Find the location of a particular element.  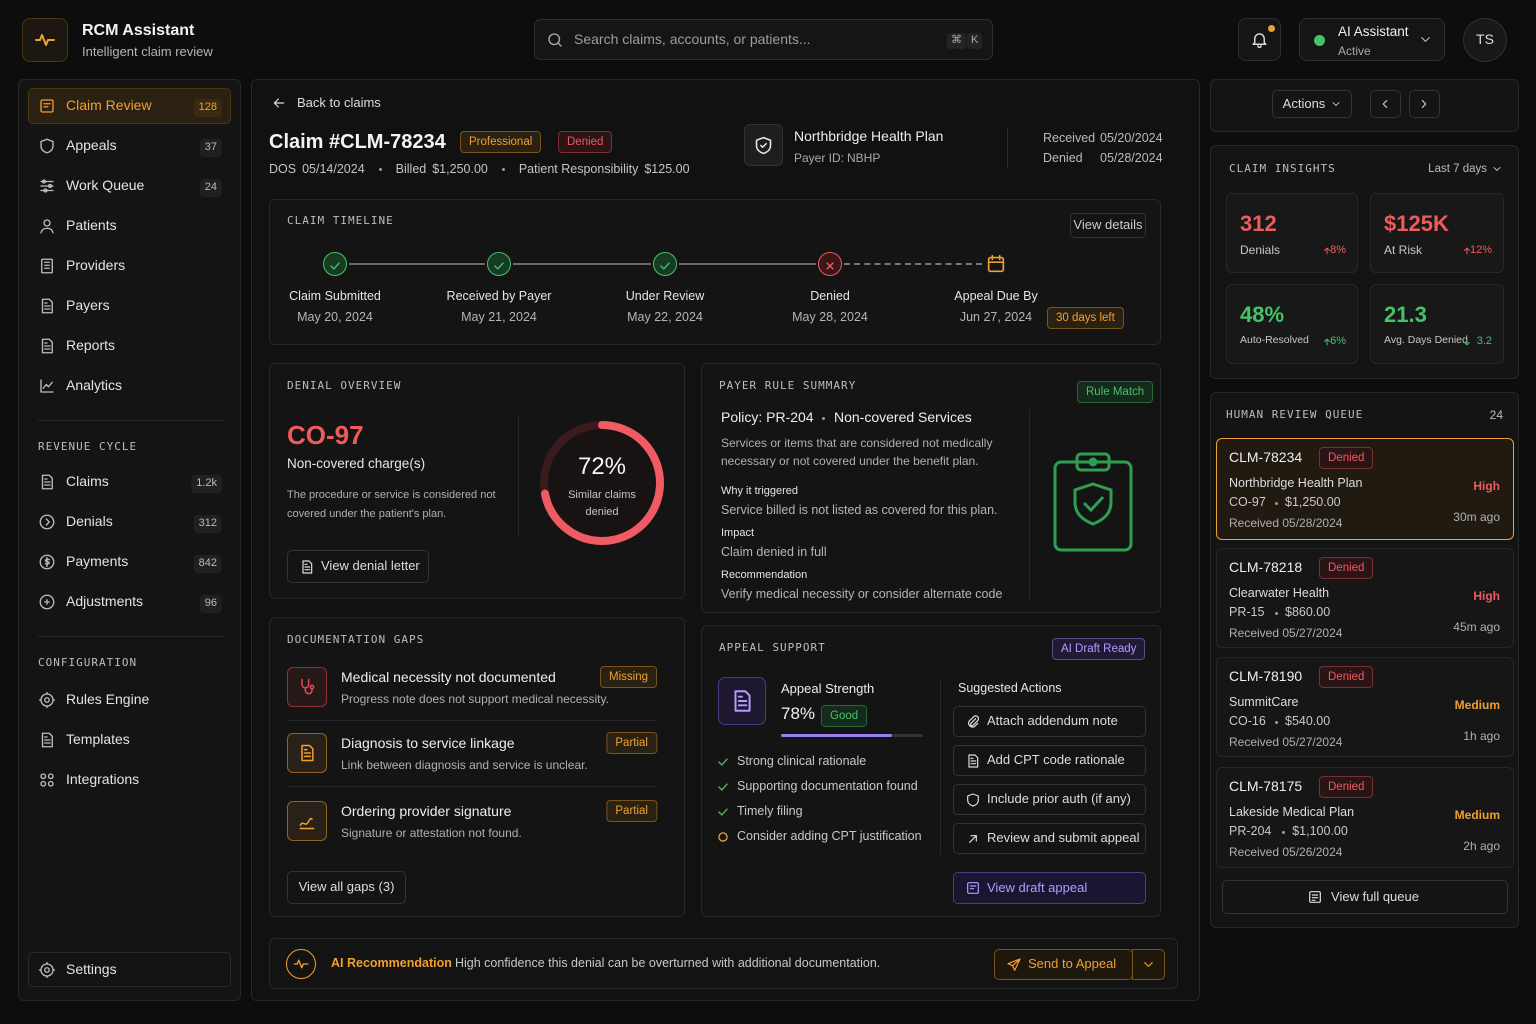

section-heading: REVENUE CYCLE is located at coordinates (88, 447).